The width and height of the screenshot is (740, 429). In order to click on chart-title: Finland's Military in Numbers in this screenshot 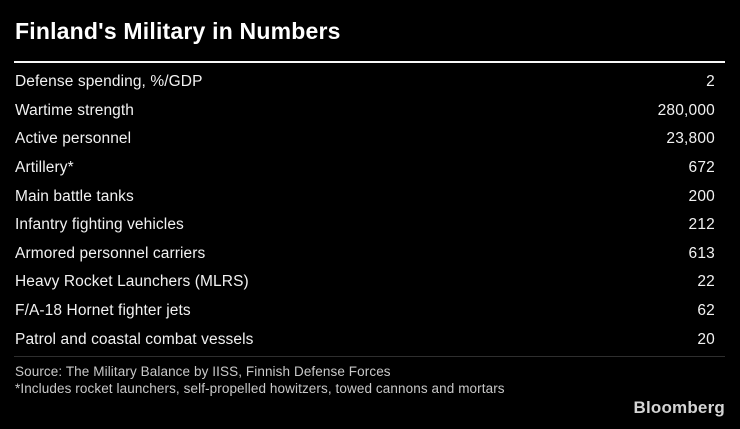, I will do `click(178, 31)`.